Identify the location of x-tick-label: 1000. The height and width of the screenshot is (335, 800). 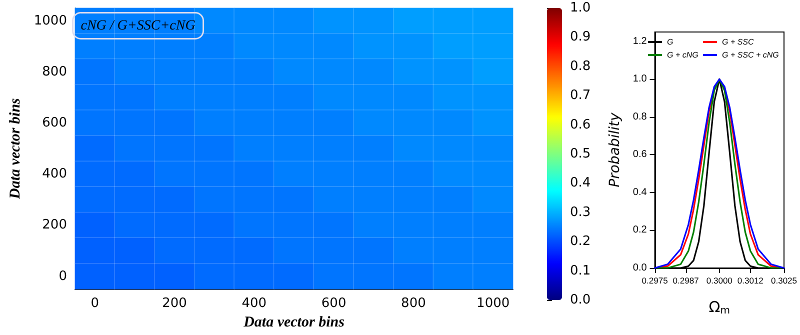
(493, 304).